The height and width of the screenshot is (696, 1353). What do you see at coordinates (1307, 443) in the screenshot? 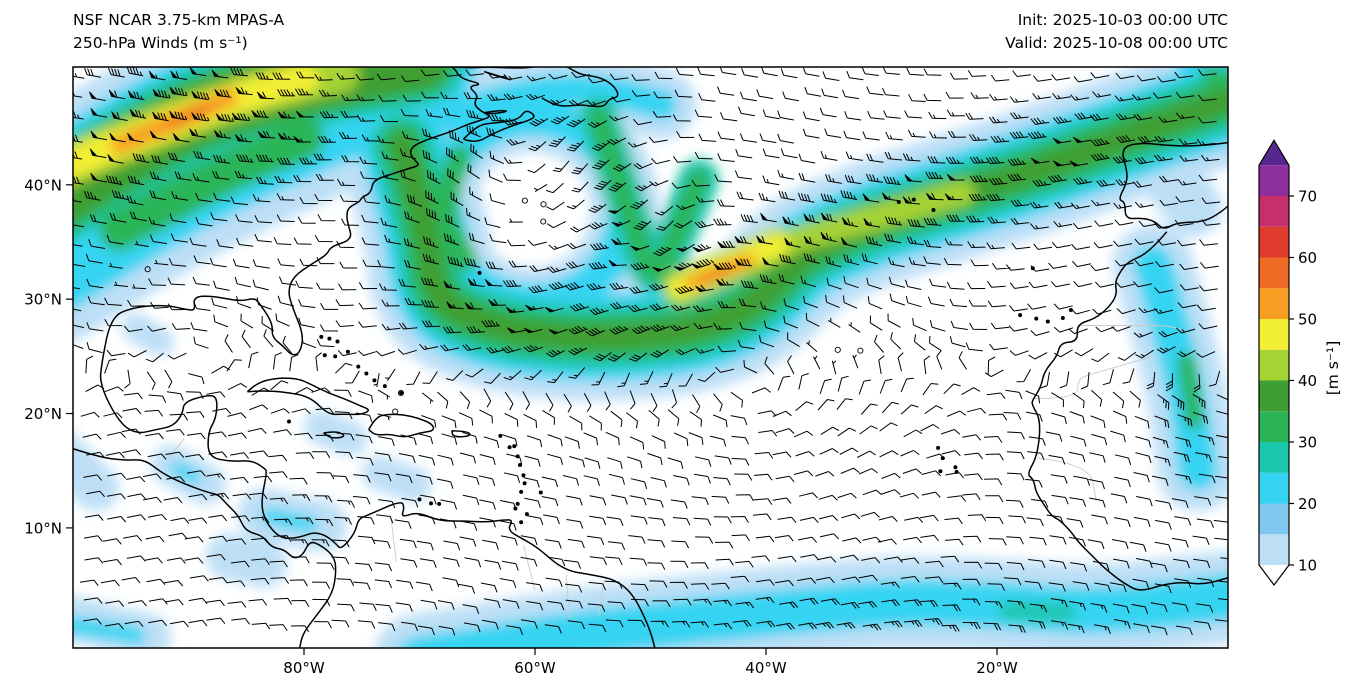
I see `colorbar-tick-label: 30` at bounding box center [1307, 443].